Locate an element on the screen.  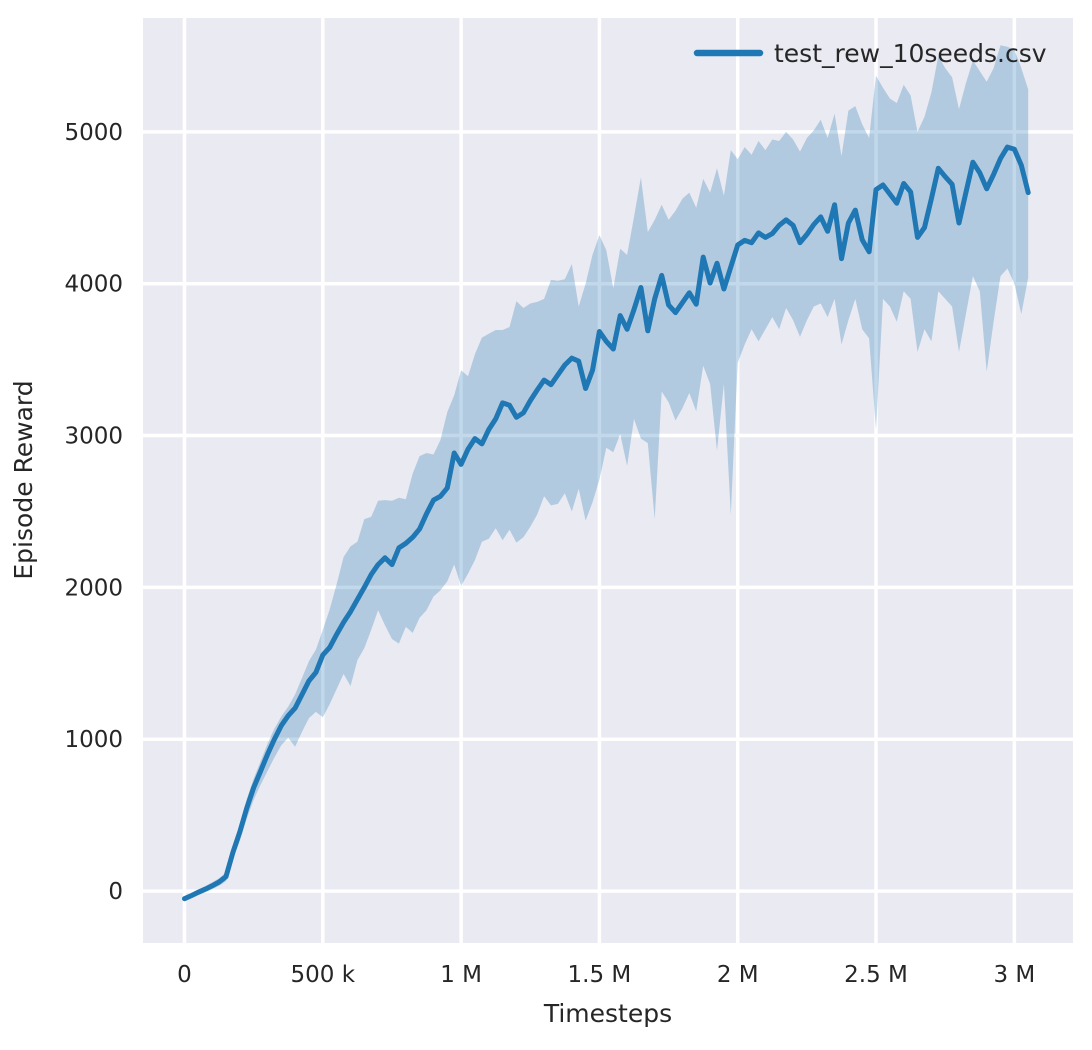
x-tick-label: 1.5 M is located at coordinates (600, 975).